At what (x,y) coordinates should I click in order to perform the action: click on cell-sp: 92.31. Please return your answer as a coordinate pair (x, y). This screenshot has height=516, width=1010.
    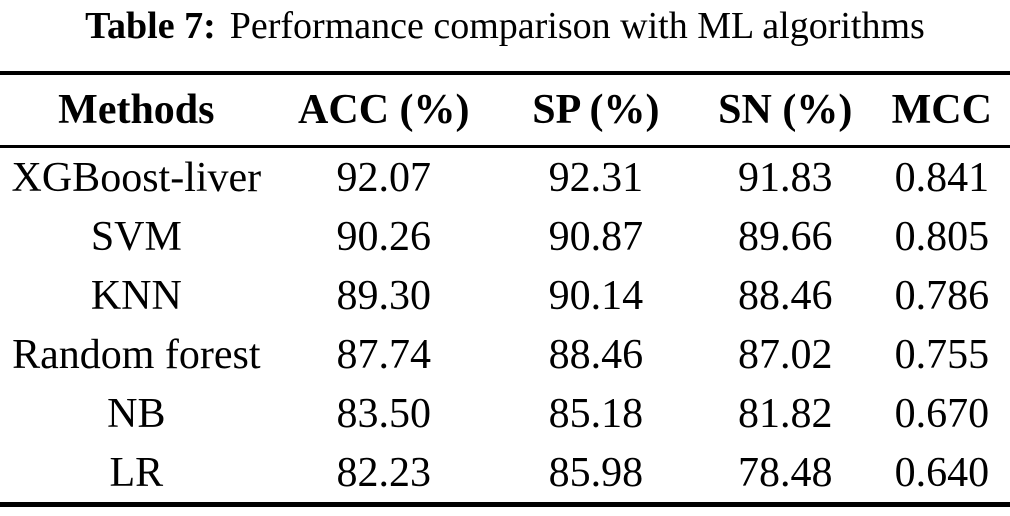
    Looking at the image, I should click on (596, 177).